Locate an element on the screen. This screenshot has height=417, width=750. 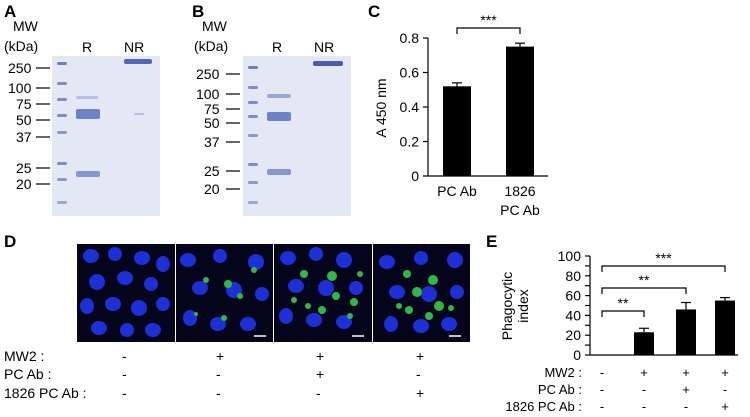
chart-e-ylabel-line1: Phagocyticindex is located at coordinates (515, 306).